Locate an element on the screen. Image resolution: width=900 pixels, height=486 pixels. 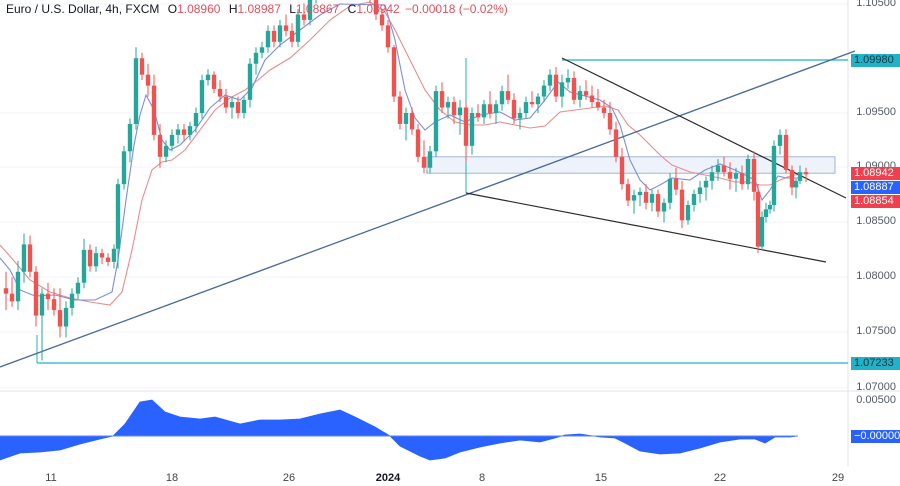
symbol-title: Euro / U.S. Dollar, 4h, FXCM is located at coordinates (83, 9).